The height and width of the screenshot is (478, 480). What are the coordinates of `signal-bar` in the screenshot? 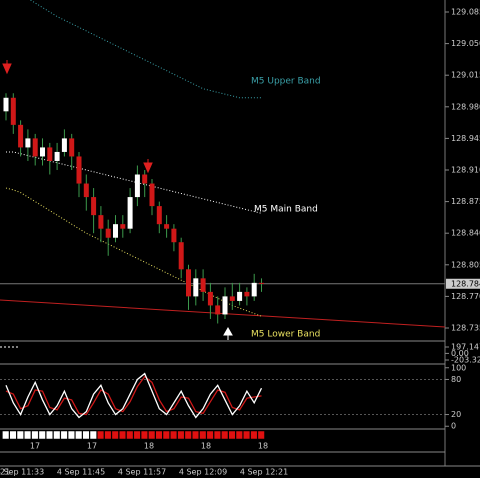 It's located at (133, 435).